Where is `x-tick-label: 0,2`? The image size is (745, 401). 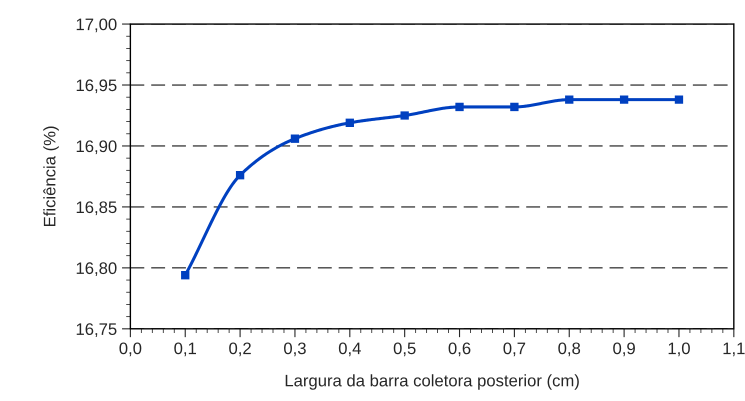
x-tick-label: 0,2 is located at coordinates (240, 349).